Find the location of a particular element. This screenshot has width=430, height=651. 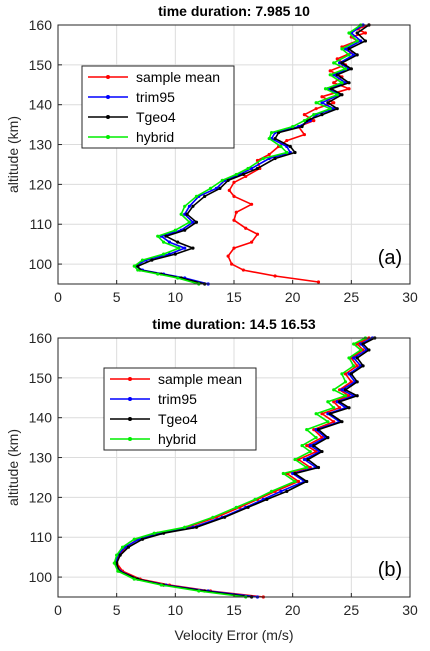

legend-box is located at coordinates (158, 107).